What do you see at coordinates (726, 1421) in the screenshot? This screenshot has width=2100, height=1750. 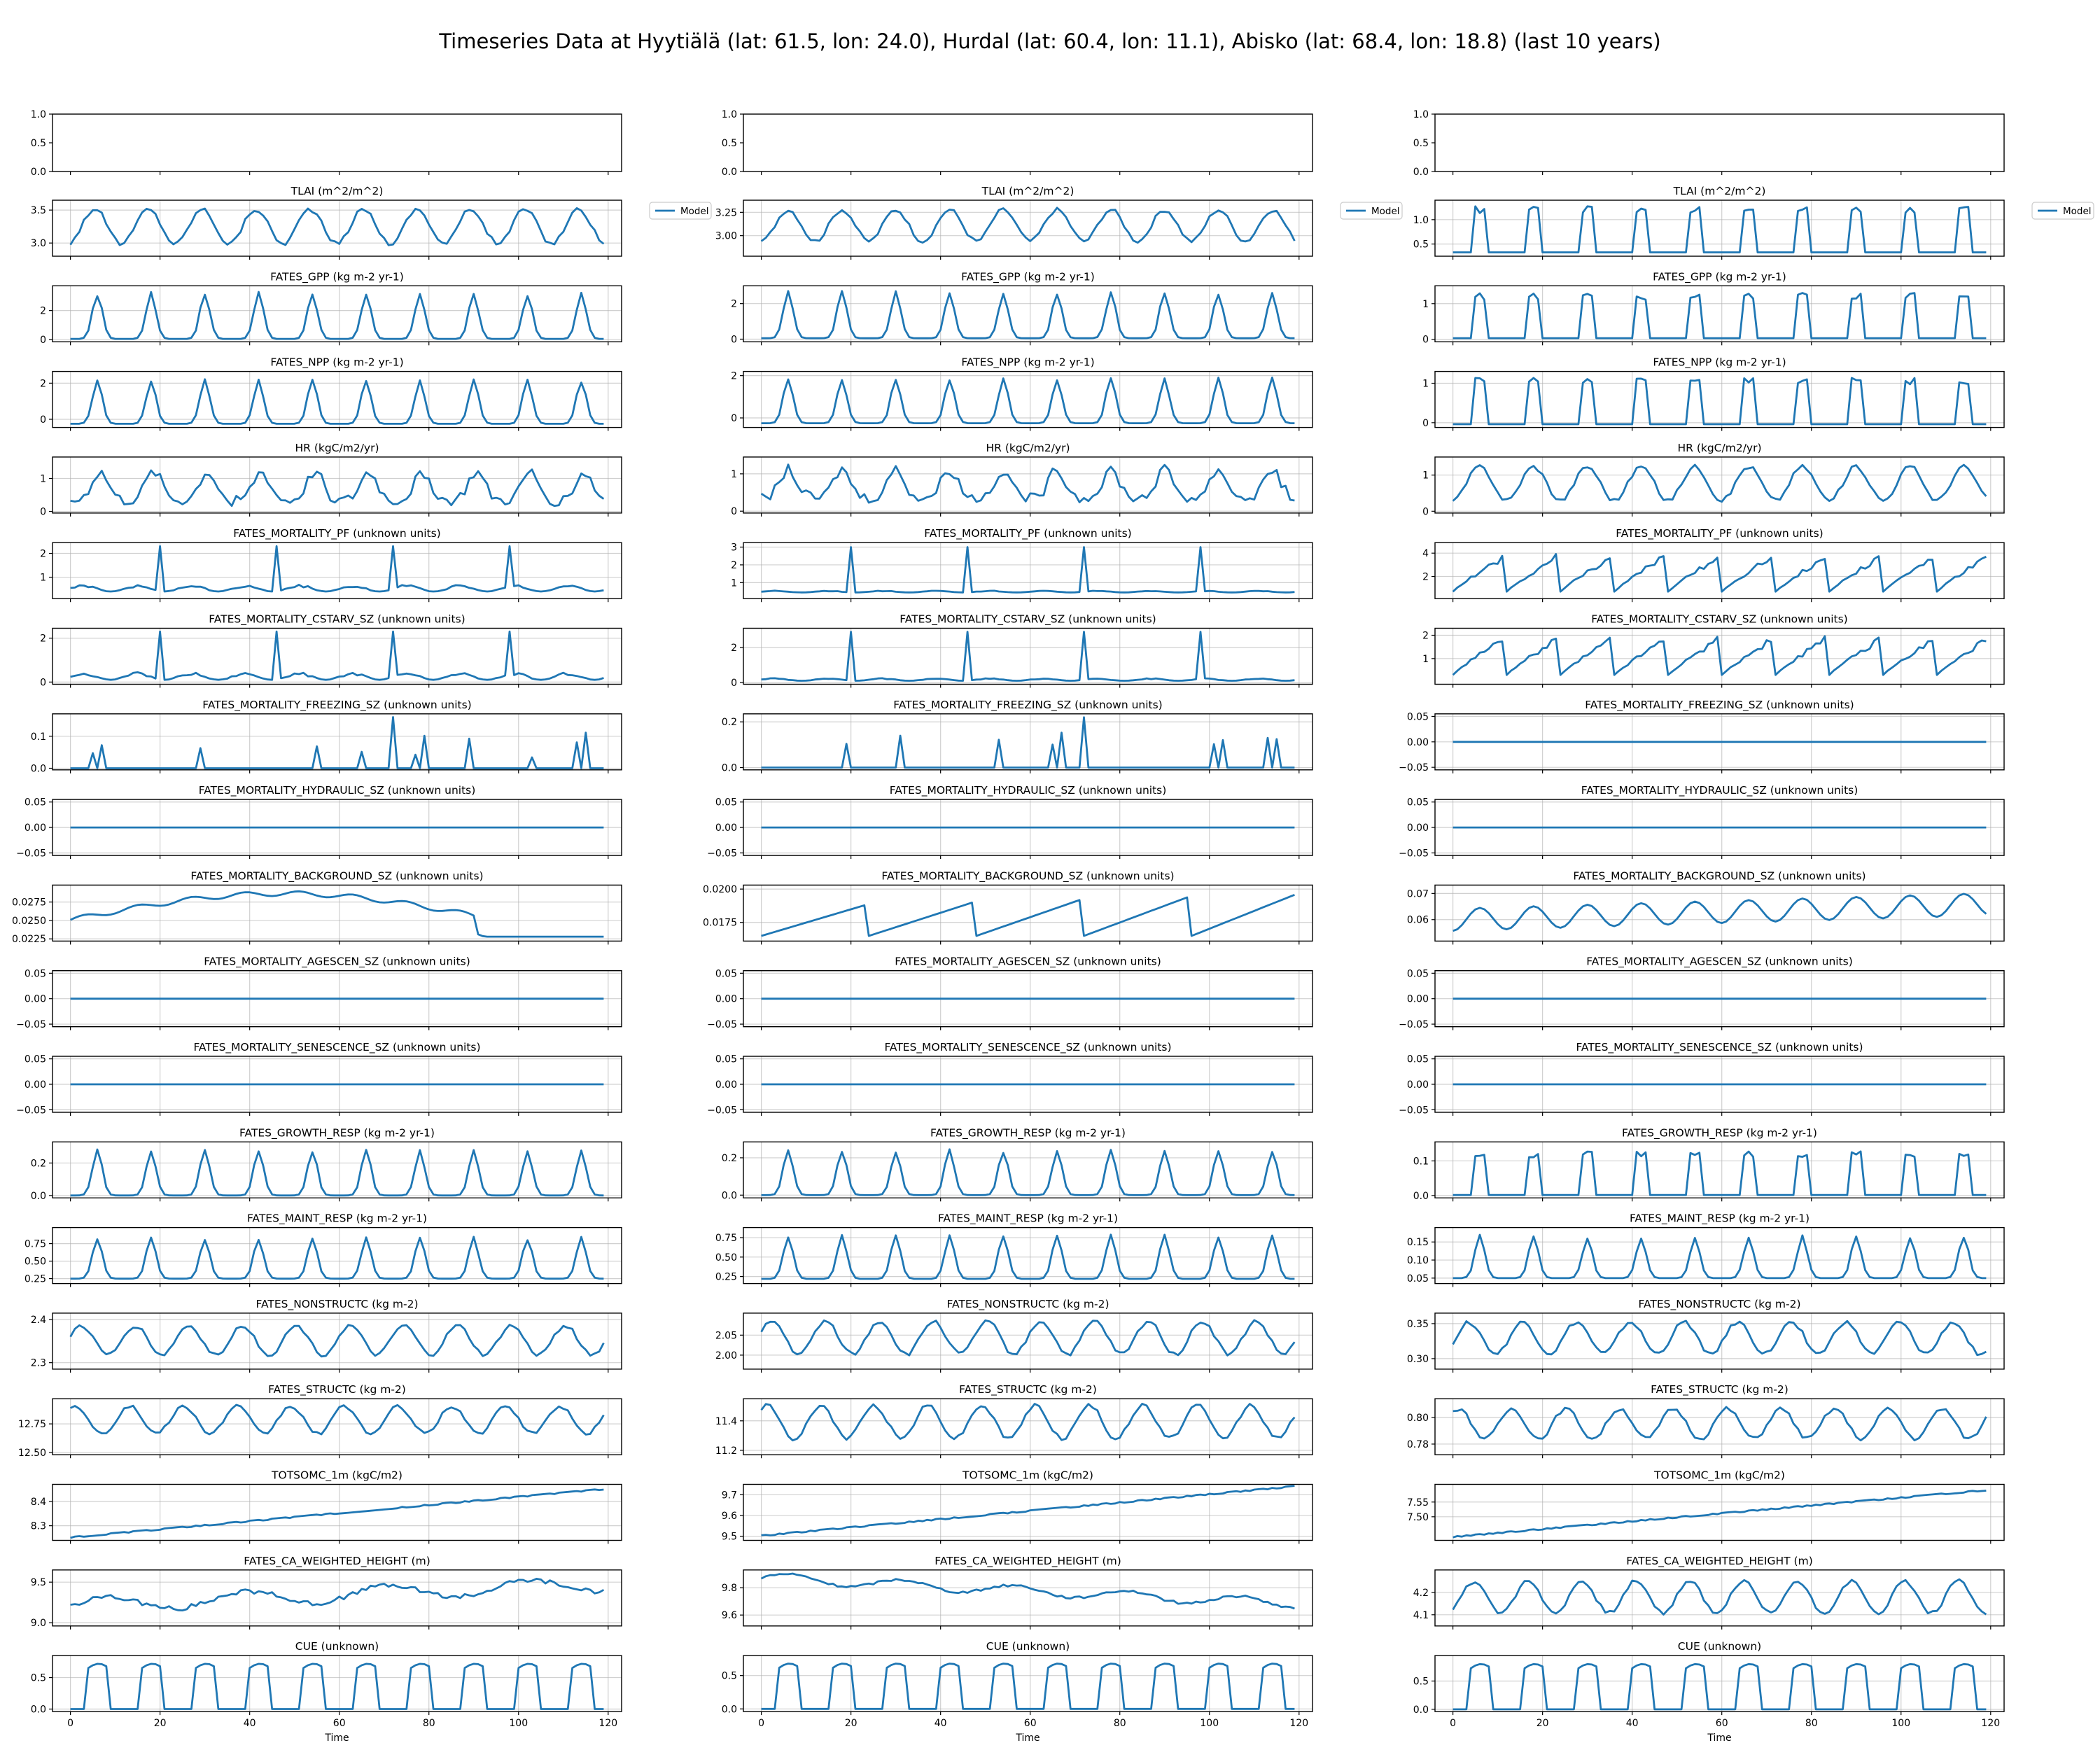 I see `y-tick-label: 11.4` at bounding box center [726, 1421].